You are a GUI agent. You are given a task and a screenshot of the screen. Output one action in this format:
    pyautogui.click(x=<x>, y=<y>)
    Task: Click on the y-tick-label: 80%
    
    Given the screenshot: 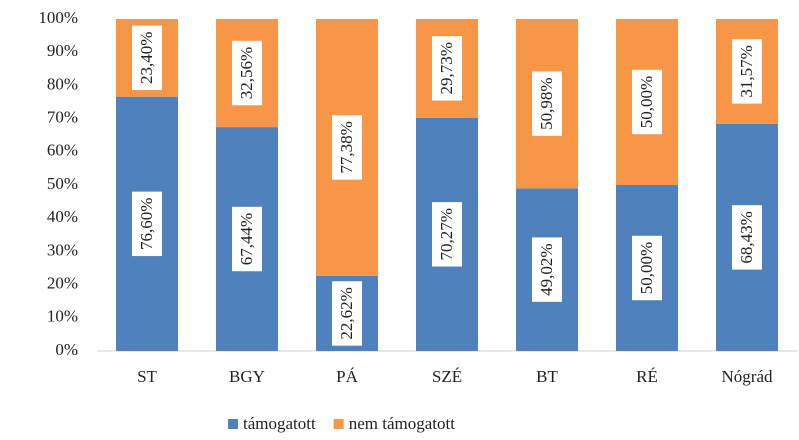 What is the action you would take?
    pyautogui.click(x=62, y=83)
    